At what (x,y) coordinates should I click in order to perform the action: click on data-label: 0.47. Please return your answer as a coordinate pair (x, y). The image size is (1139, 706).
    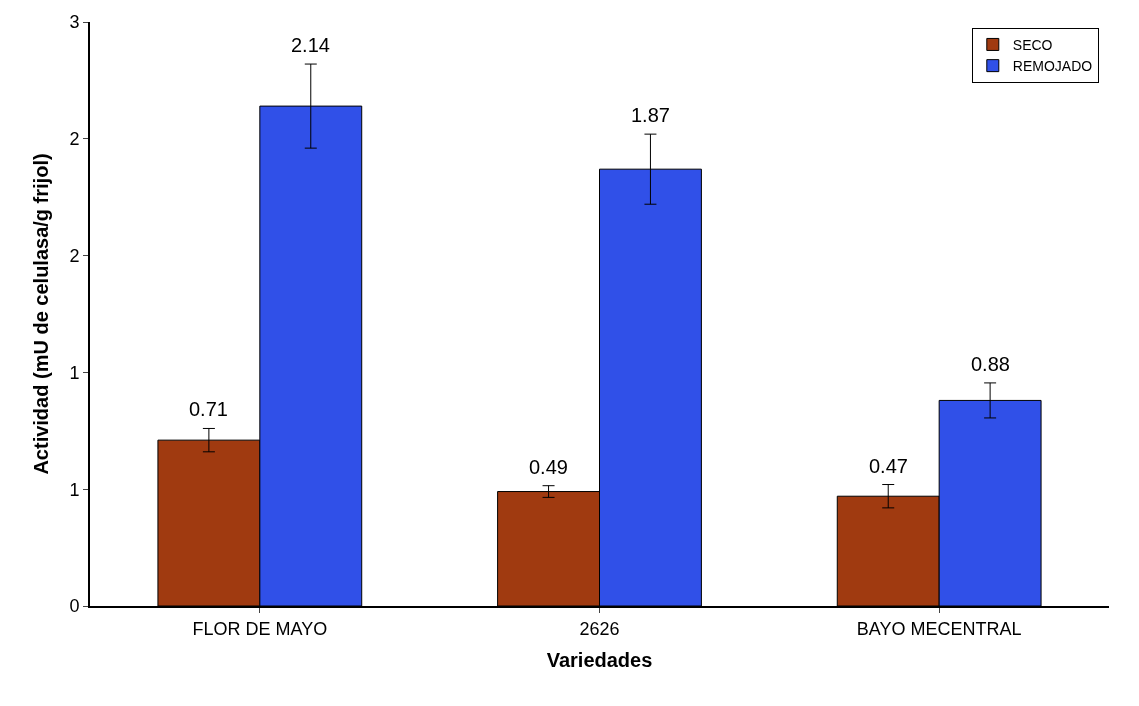
    Looking at the image, I should click on (888, 466).